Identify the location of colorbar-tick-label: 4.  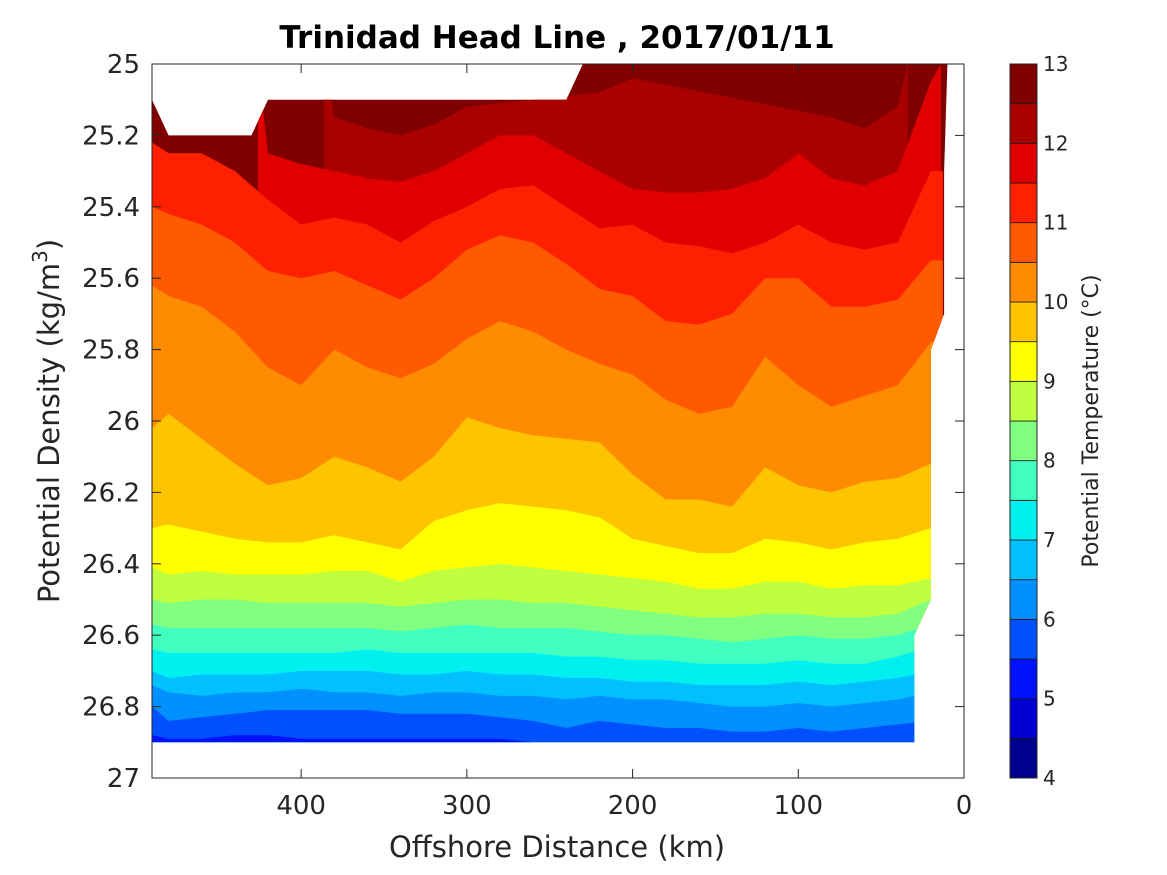
(1049, 778).